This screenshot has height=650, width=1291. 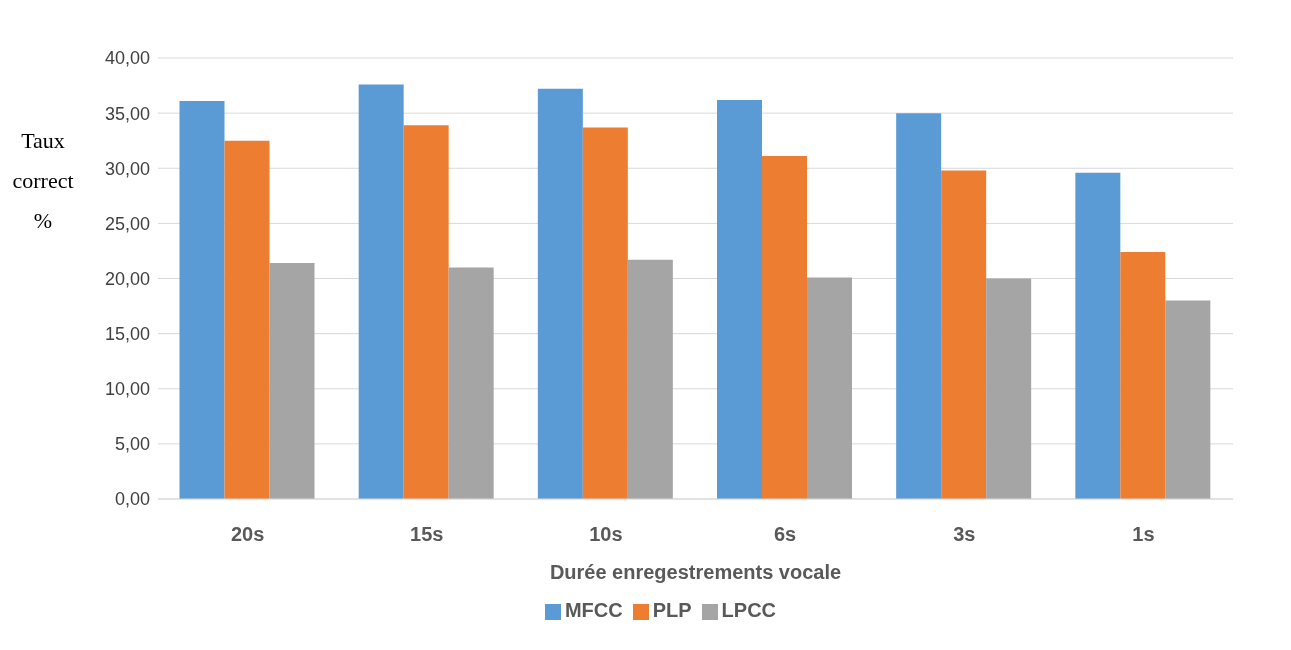 I want to click on x-tick-label: 6s, so click(x=785, y=534).